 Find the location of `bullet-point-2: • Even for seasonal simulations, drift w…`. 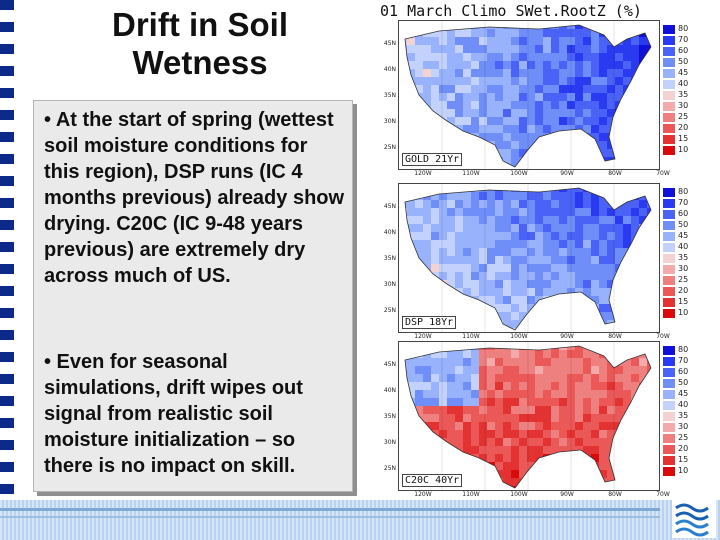

bullet-point-2: • Even for seasonal simulations, drift w… is located at coordinates (173, 414).